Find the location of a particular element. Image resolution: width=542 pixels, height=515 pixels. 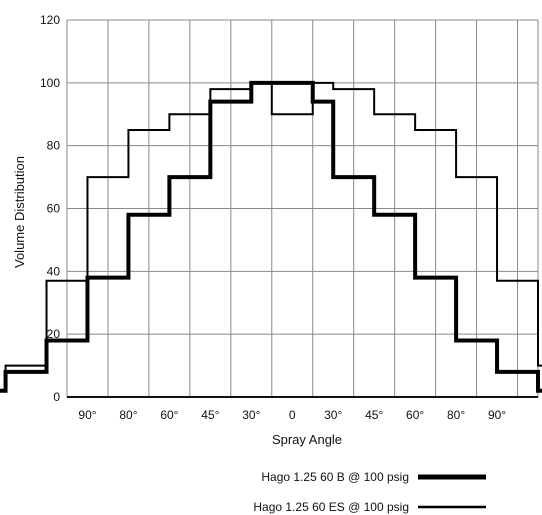

y-tick-label: 100 is located at coordinates (50, 83).